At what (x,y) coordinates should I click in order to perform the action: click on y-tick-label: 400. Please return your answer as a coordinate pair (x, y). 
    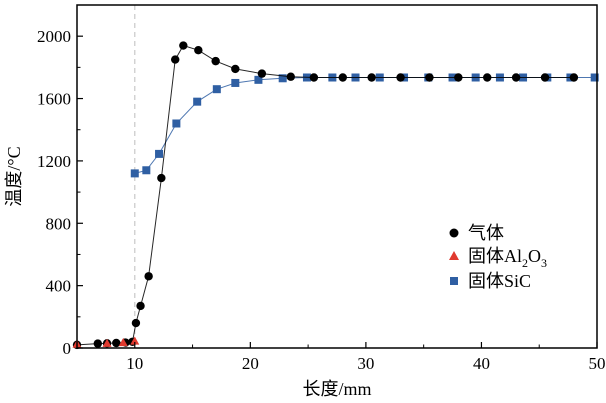
    Looking at the image, I should click on (59, 286).